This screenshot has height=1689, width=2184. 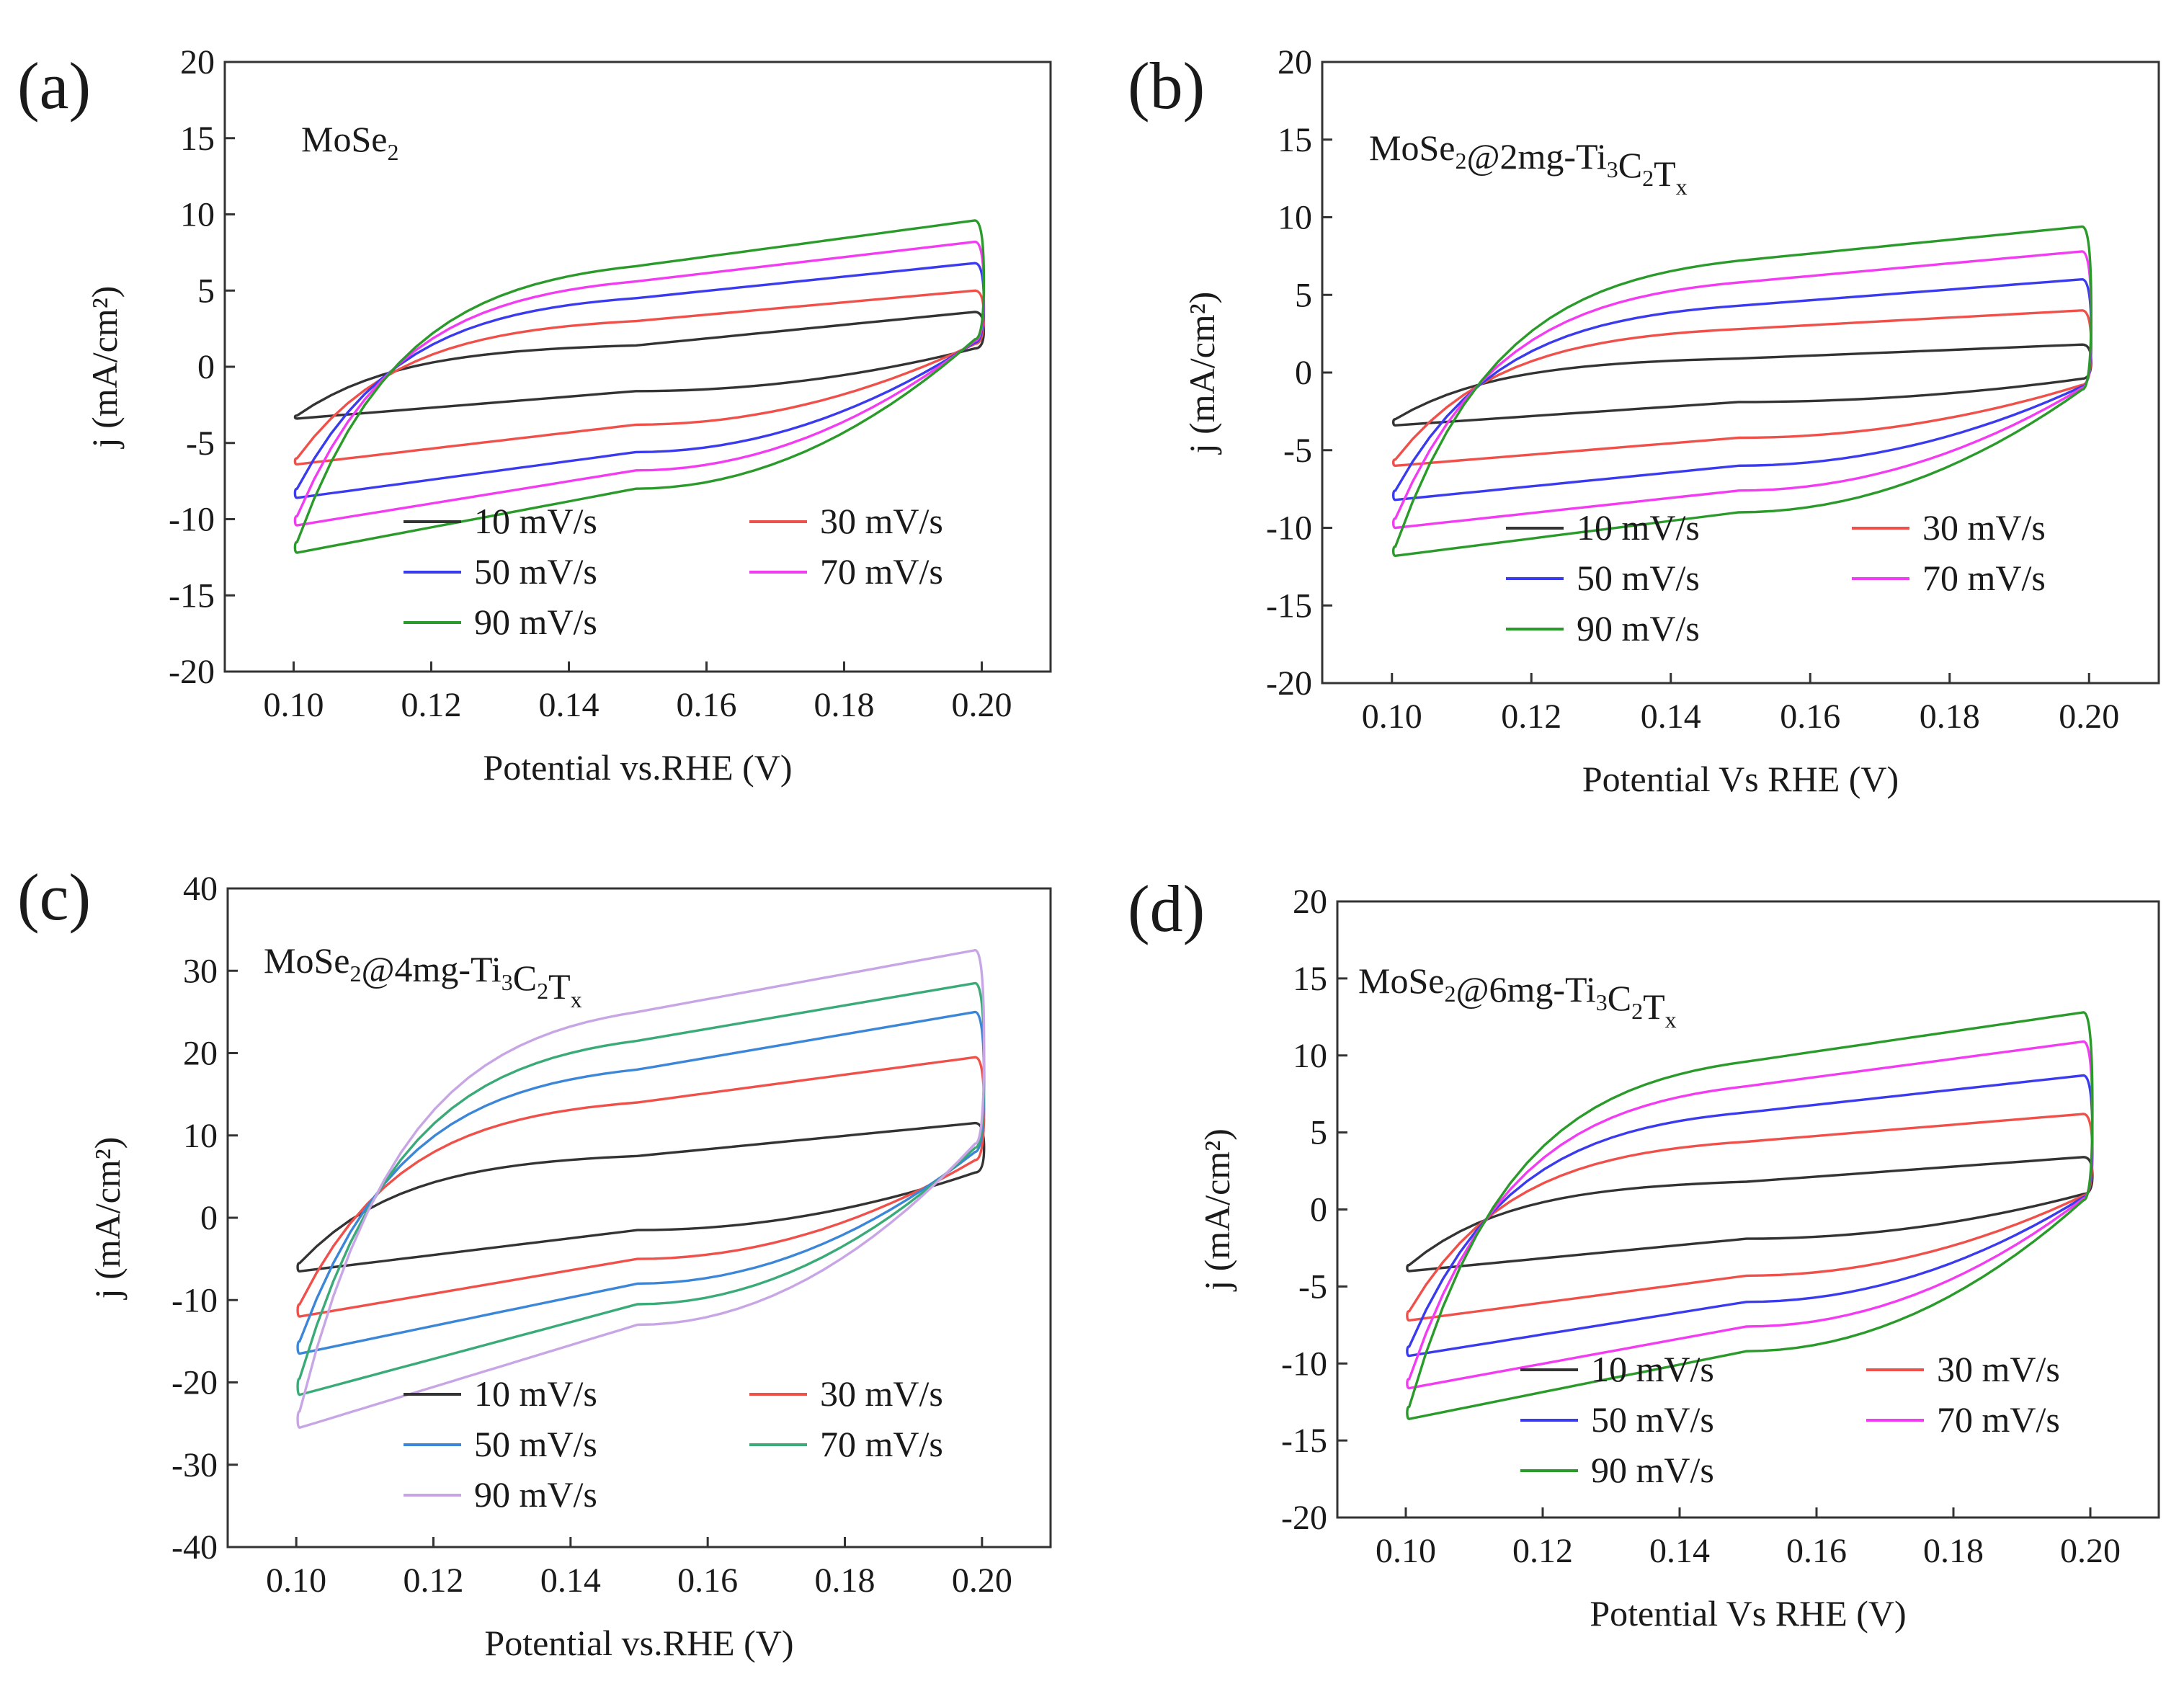 I want to click on sample-name-part: @6mg-Ti, so click(x=1526, y=990).